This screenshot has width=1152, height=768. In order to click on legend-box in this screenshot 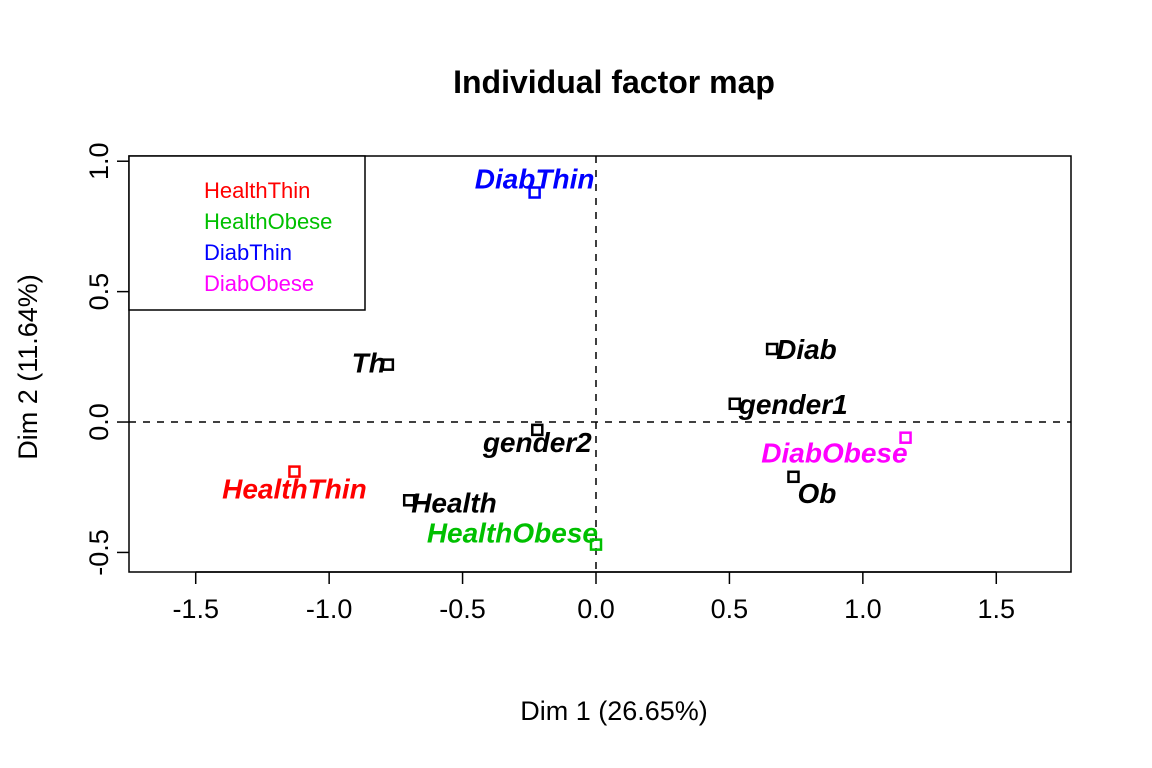, I will do `click(247, 233)`.